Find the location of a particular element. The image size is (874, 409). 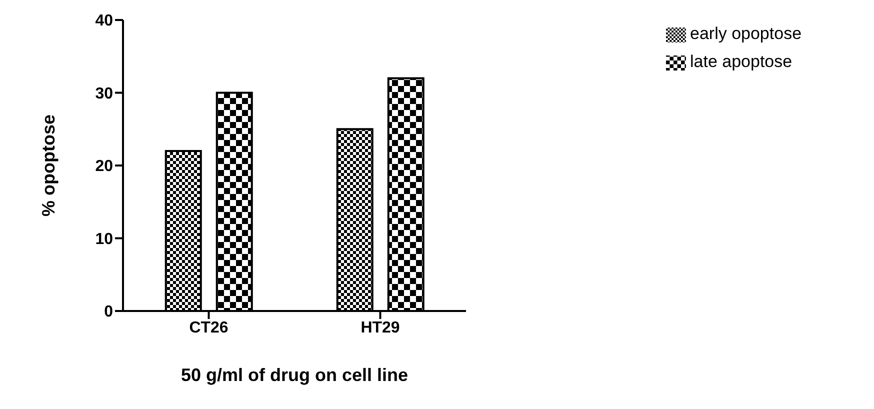

y-tick-label: 30 is located at coordinates (104, 93).